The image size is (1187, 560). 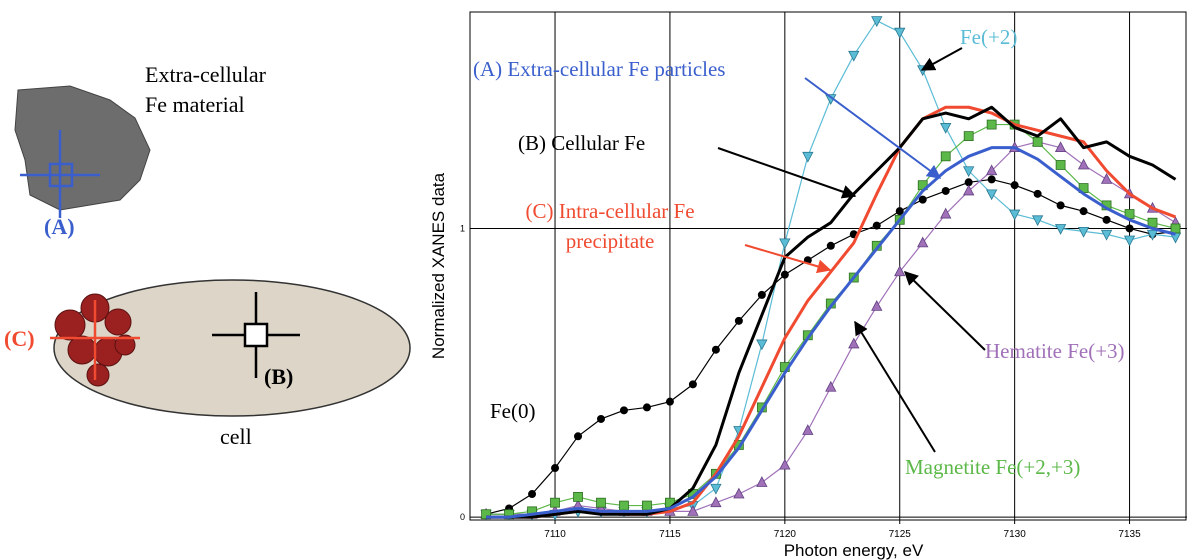 I want to click on series-label: Fe(0), so click(x=513, y=411).